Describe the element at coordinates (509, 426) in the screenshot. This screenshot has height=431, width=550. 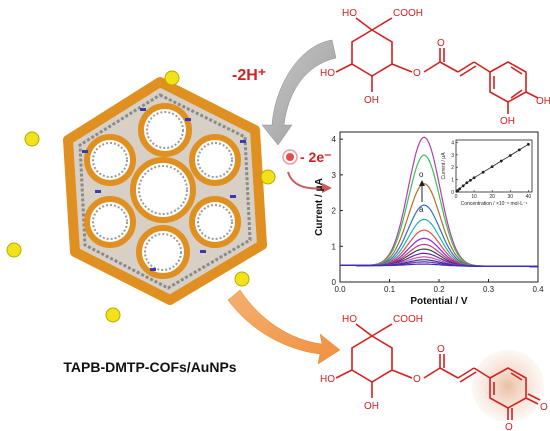
I see `product-o-quinone-bottom: O` at that location.